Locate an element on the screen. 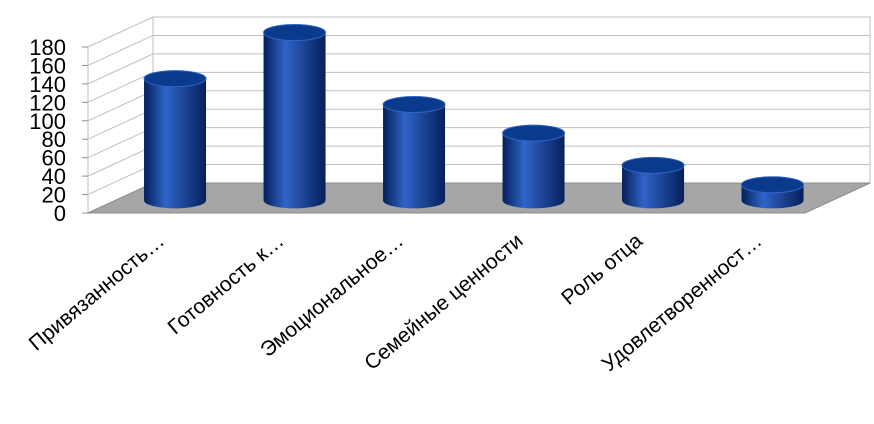 The image size is (874, 424). y-tick-label: 20 is located at coordinates (54, 195).